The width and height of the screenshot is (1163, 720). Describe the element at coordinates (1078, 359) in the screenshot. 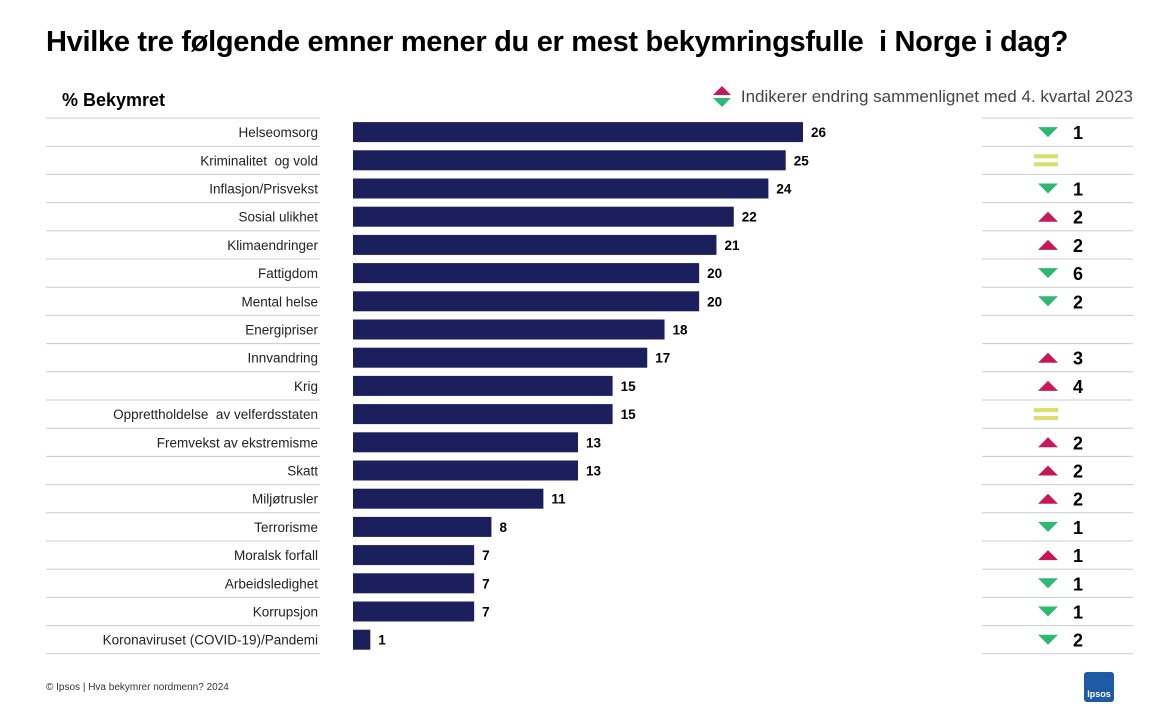

I see `change-value-label: 3` at that location.